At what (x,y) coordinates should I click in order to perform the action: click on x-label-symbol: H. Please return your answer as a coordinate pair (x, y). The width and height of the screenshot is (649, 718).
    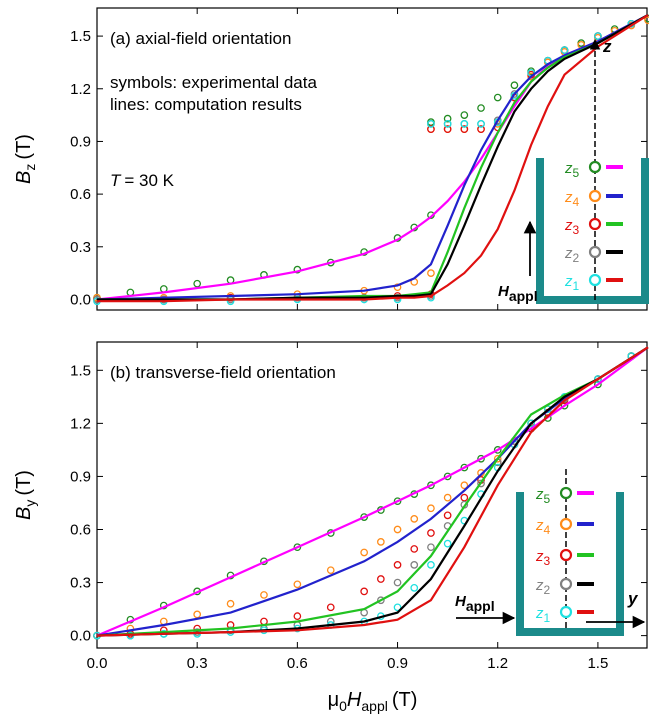
    Looking at the image, I should click on (354, 700).